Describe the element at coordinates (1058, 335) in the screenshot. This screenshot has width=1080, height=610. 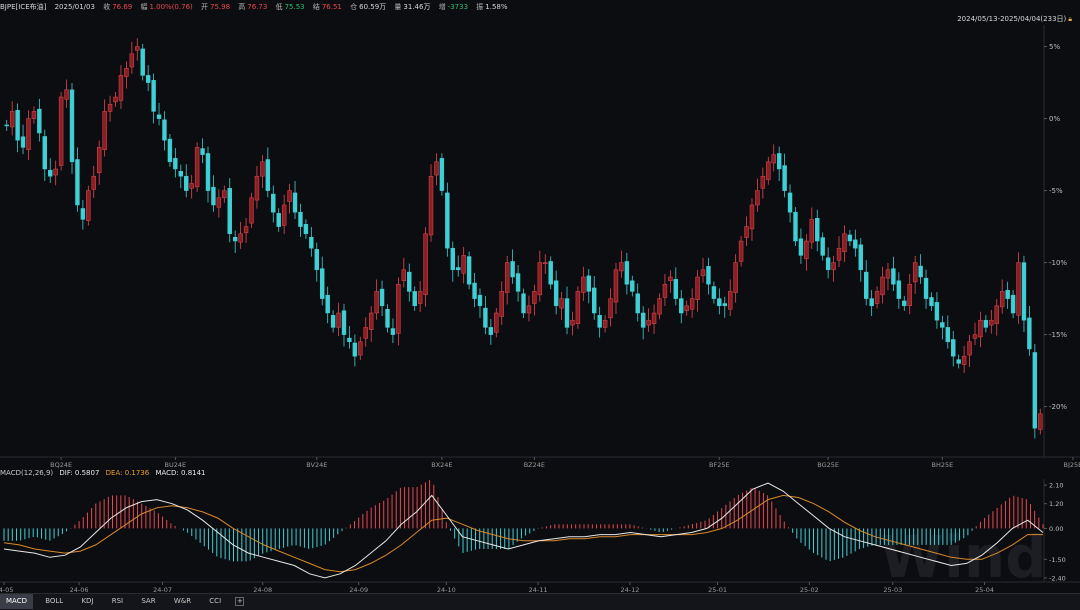
I see `y-tick-label: -15%` at that location.